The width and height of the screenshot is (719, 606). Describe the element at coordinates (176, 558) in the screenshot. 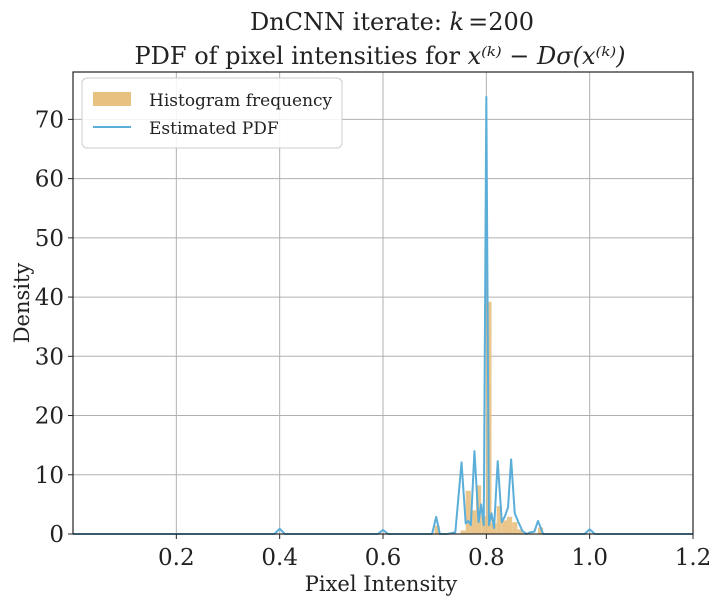

I see `x-tick-label: 0.2` at that location.